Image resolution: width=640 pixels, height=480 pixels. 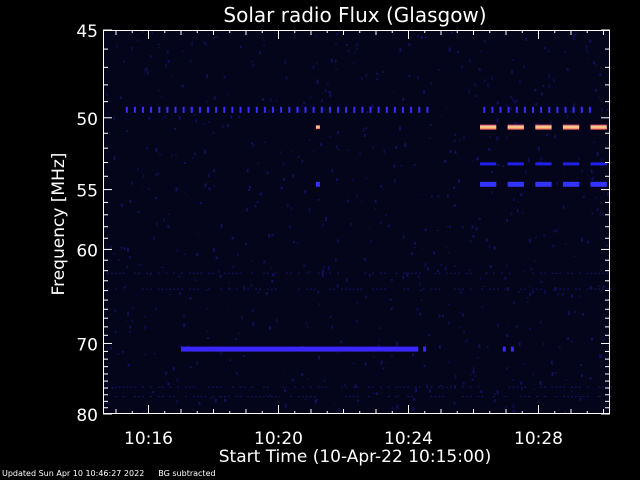 I want to click on feature-isolated-burst, so click(x=317, y=127).